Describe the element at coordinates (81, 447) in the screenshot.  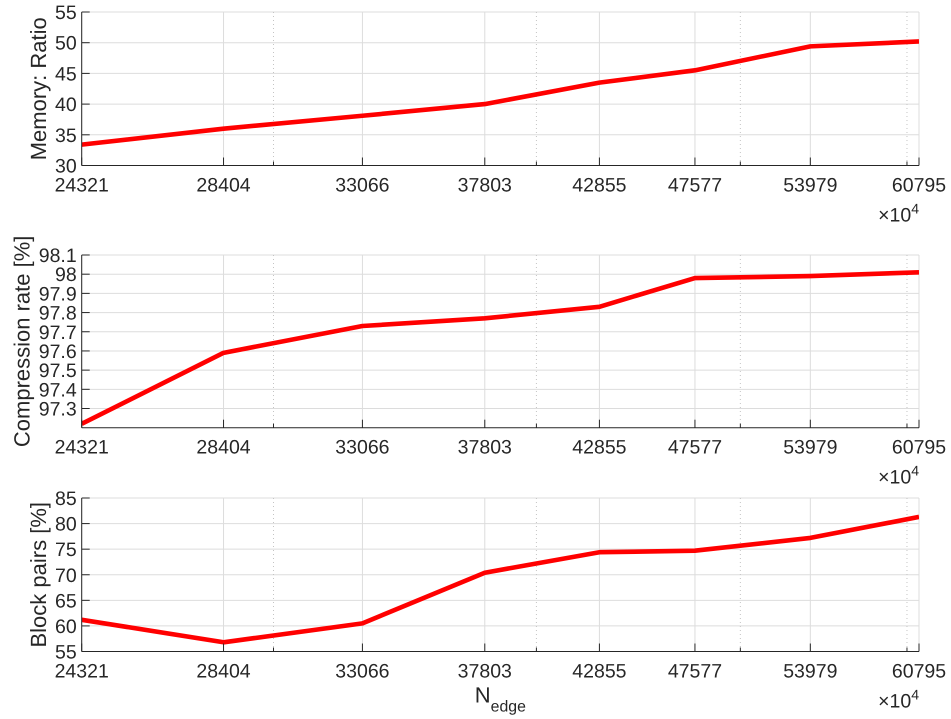
I see `x-tick-label: 24321` at that location.